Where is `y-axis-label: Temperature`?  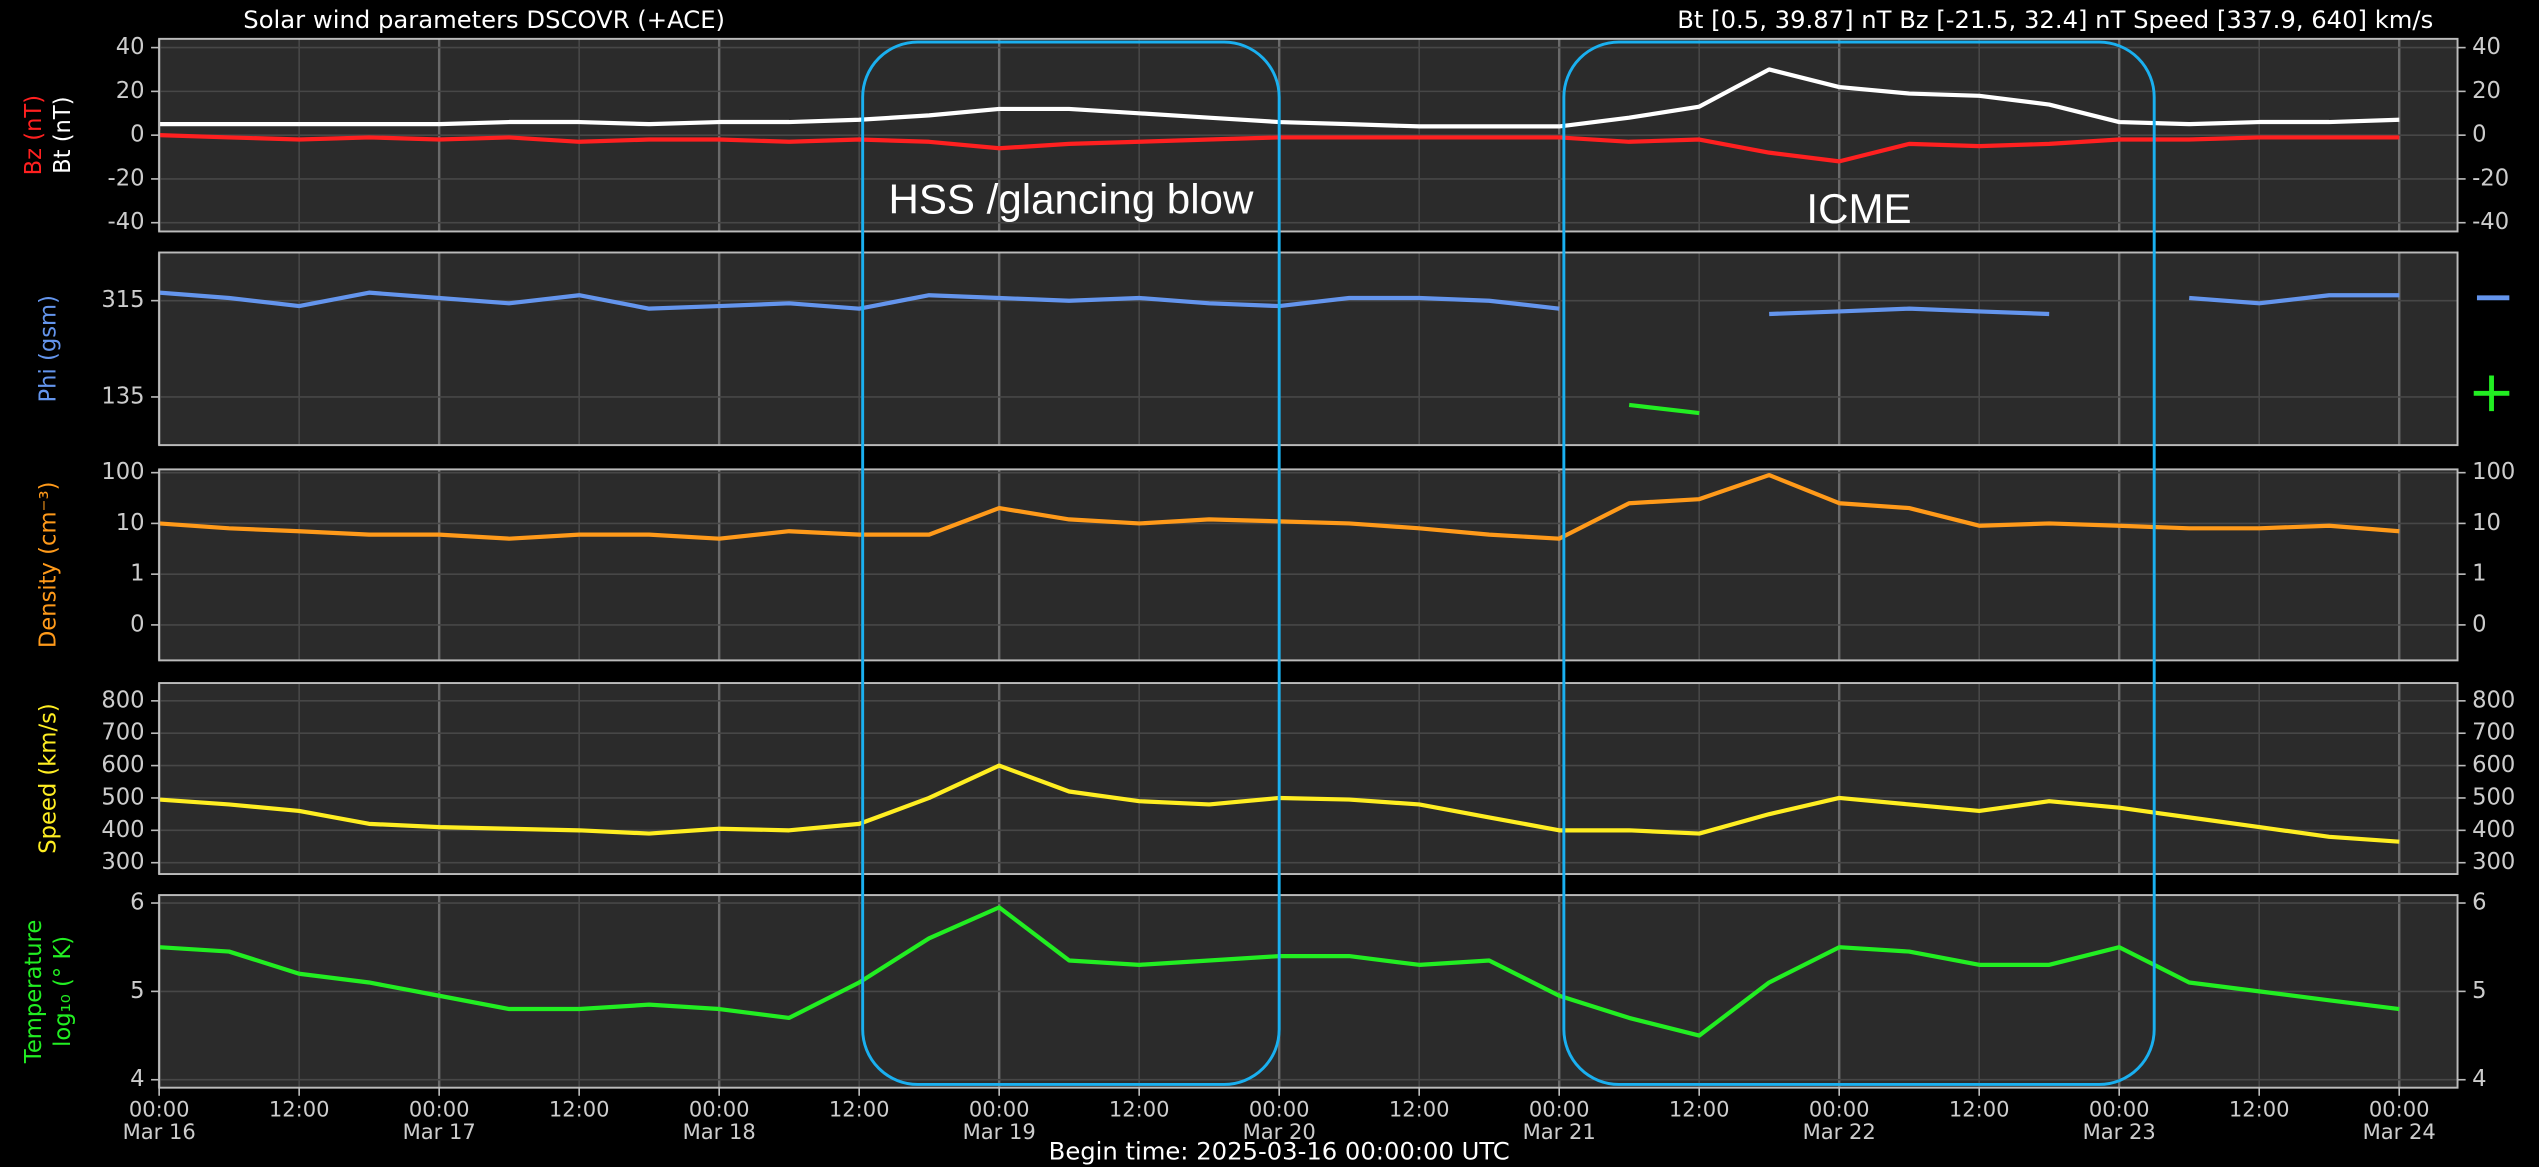
y-axis-label: Temperature is located at coordinates (34, 992).